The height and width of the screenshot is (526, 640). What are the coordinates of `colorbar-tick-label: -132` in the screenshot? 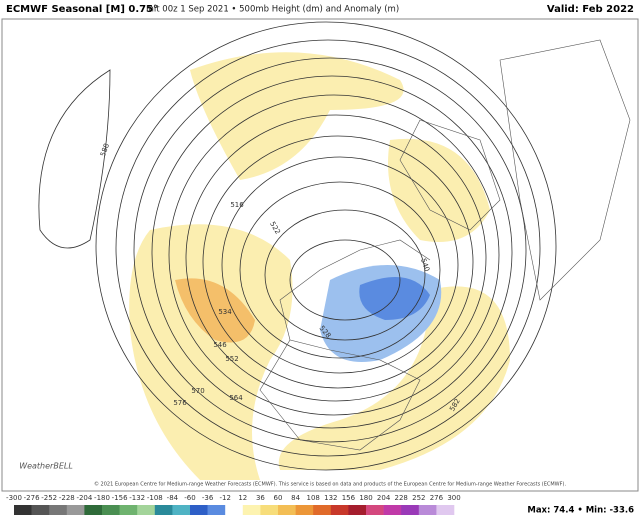 It's located at (137, 498).